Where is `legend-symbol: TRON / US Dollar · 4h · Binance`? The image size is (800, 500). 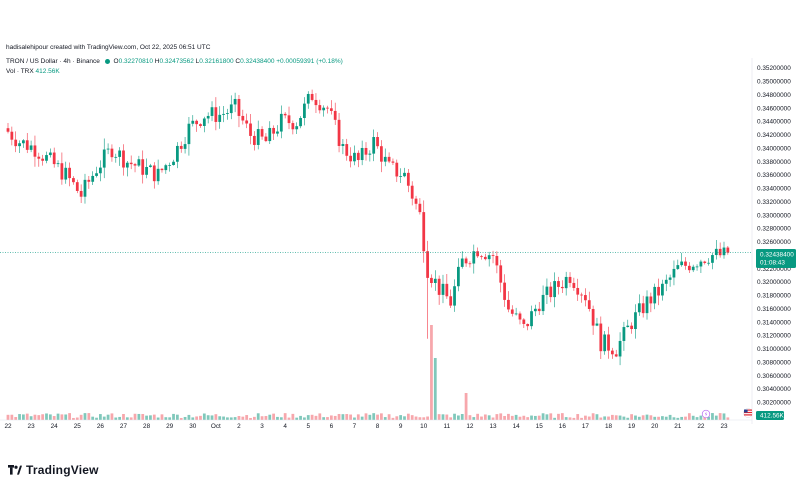
legend-symbol: TRON / US Dollar · 4h · Binance is located at coordinates (53, 61).